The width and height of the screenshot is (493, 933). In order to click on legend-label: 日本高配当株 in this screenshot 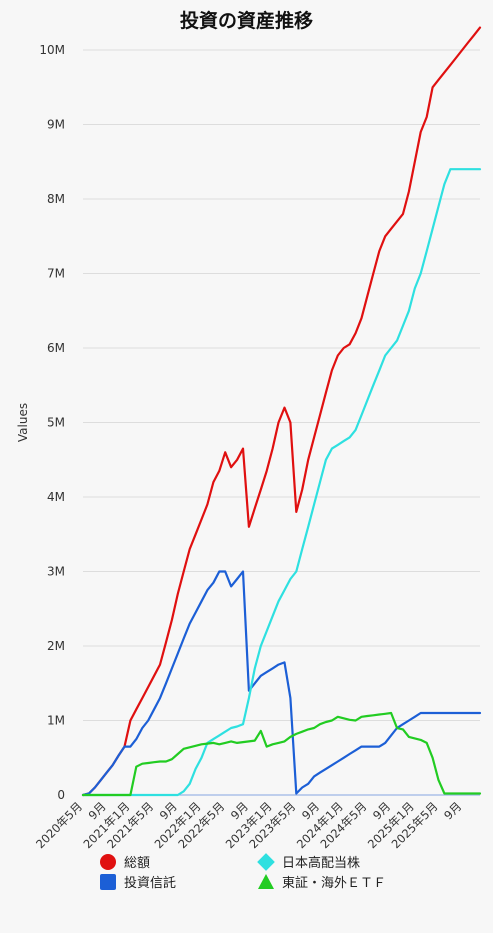, I will do `click(321, 863)`.